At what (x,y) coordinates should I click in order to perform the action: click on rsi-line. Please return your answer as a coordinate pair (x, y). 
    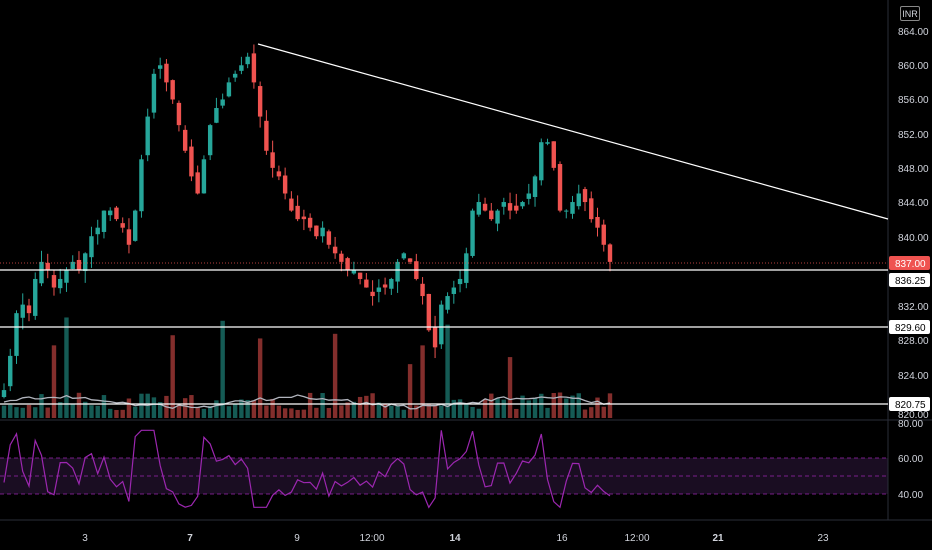
    Looking at the image, I should click on (307, 469).